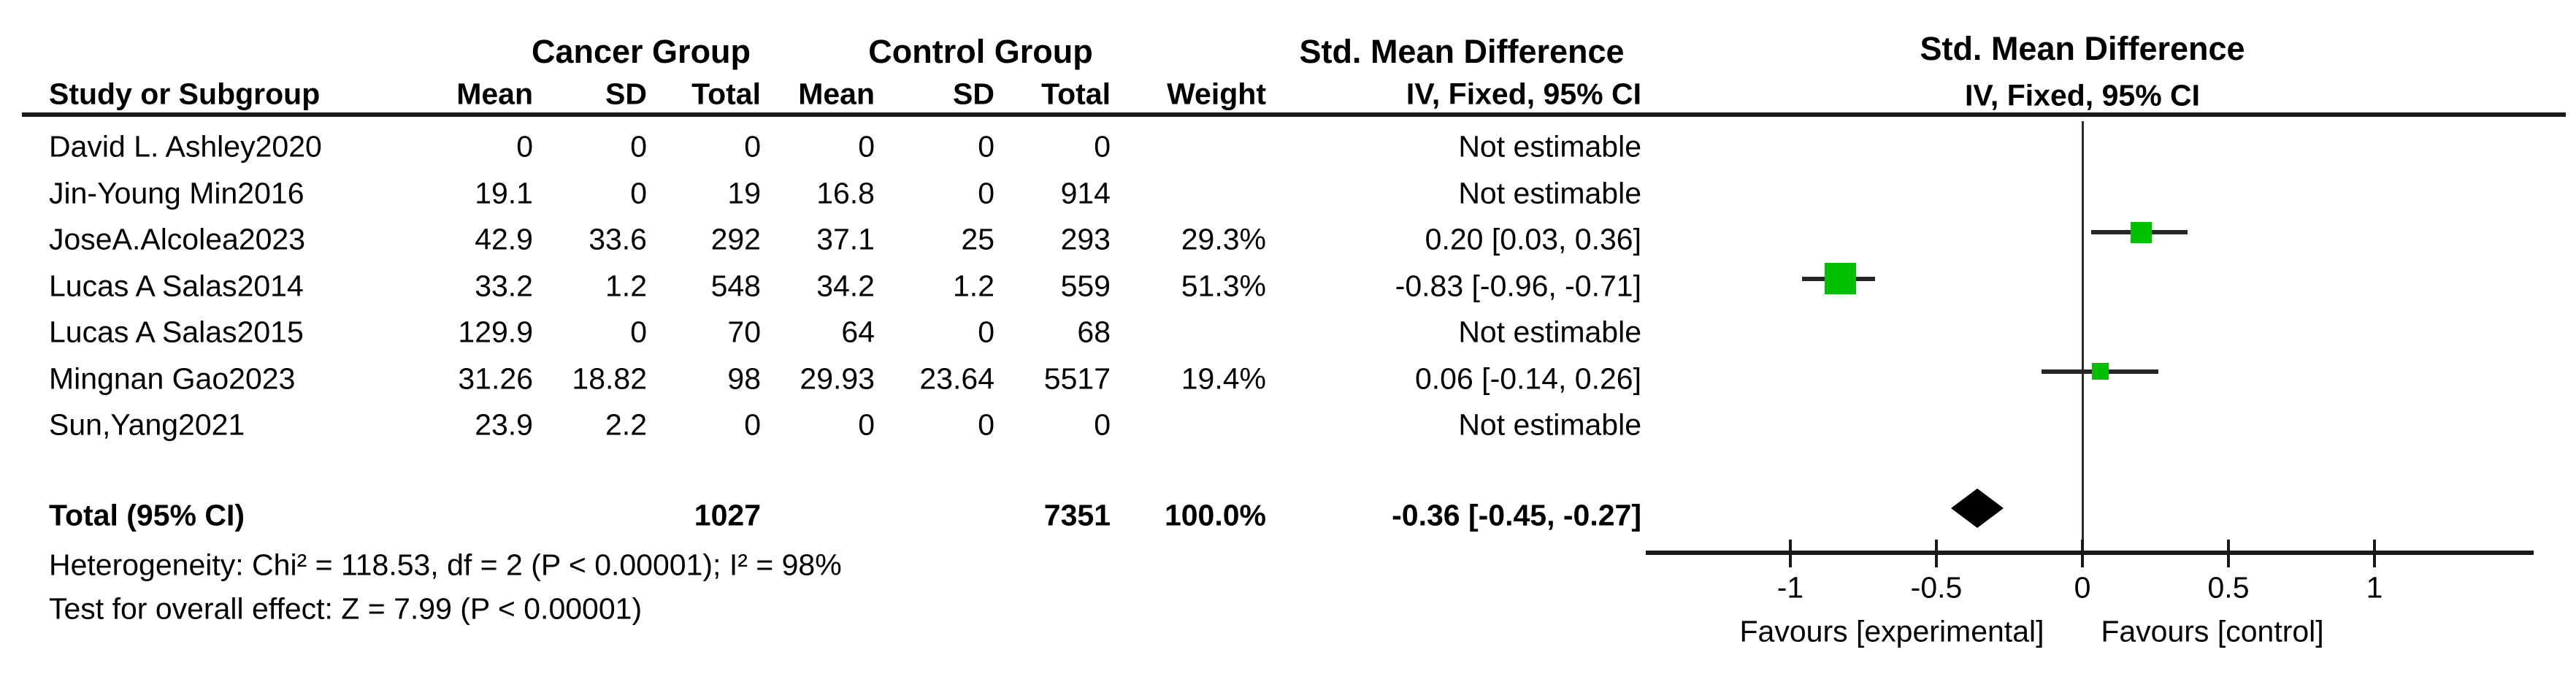 The image size is (2576, 682). I want to click on col-header-total-control: Total, so click(1076, 94).